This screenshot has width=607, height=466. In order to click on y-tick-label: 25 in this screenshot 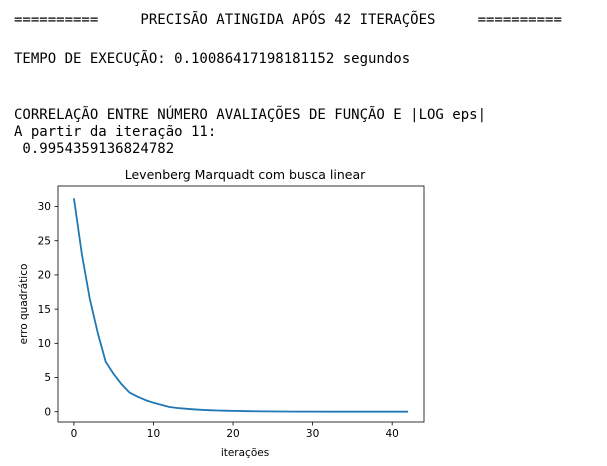, I will do `click(44, 241)`.